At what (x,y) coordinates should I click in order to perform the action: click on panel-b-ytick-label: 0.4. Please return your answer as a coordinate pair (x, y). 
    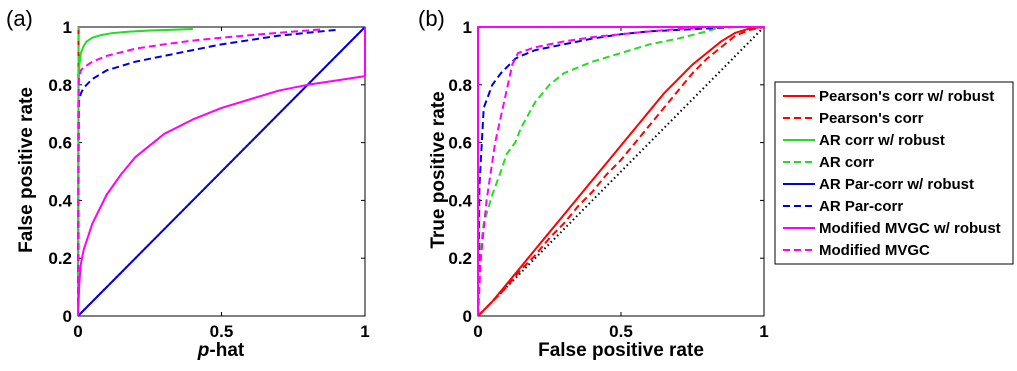
    Looking at the image, I should click on (460, 200).